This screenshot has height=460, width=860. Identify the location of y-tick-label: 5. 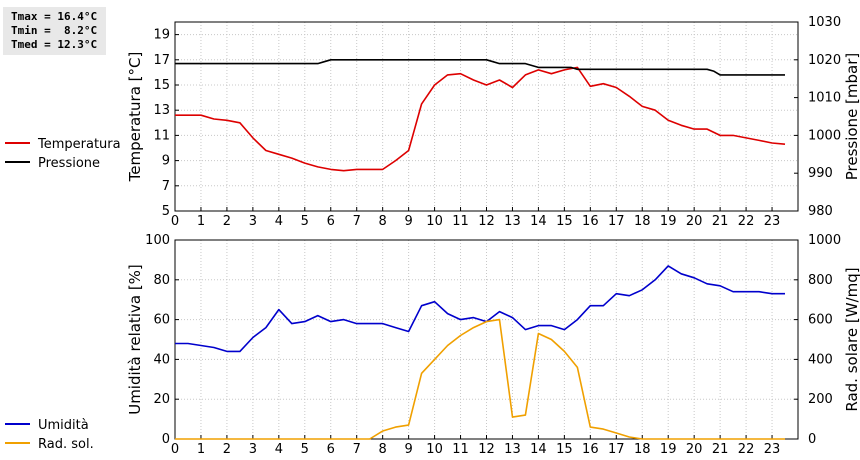
(166, 211).